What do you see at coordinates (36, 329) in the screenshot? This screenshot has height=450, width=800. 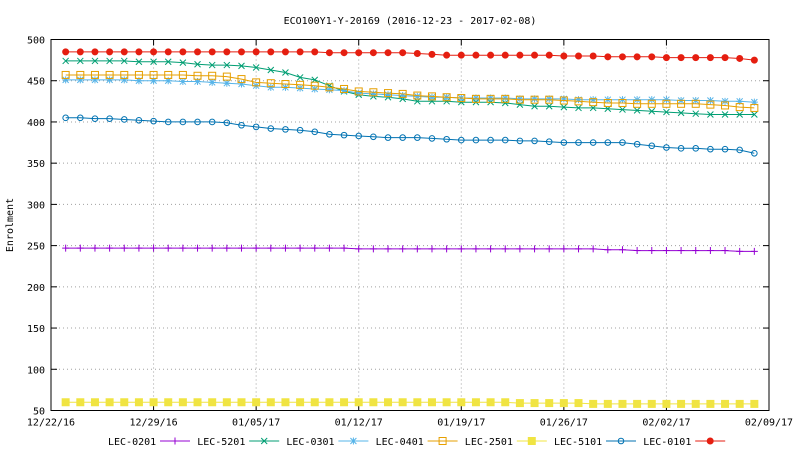 I see `y-tick-label: 150` at bounding box center [36, 329].